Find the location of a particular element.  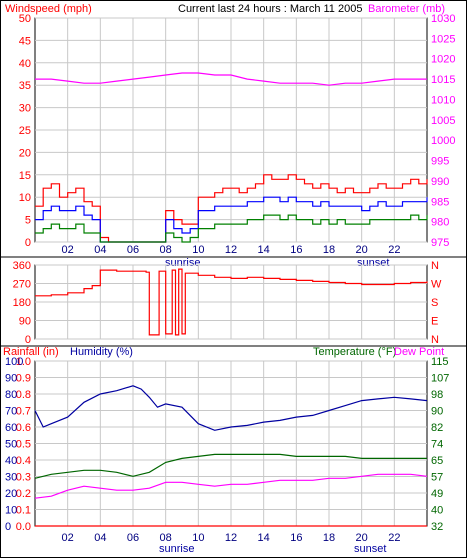

windspeed-average-line is located at coordinates (231, 219).